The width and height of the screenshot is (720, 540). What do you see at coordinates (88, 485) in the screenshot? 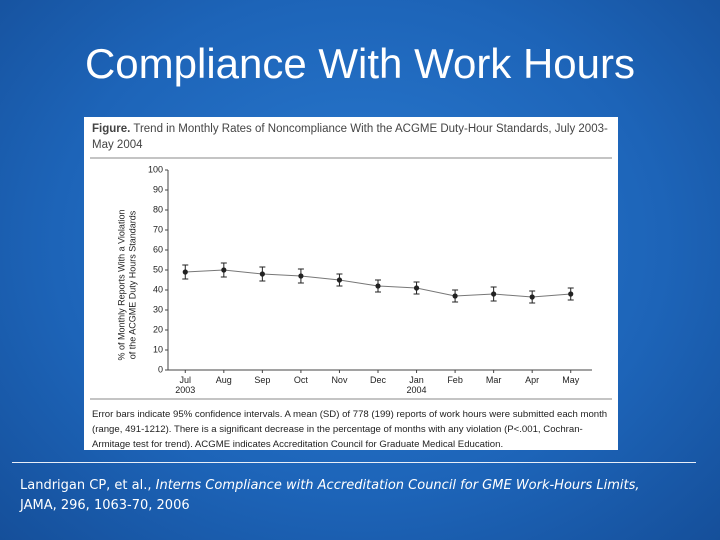
I see `citation-authors: Landrigan CP, et al.,` at bounding box center [88, 485].